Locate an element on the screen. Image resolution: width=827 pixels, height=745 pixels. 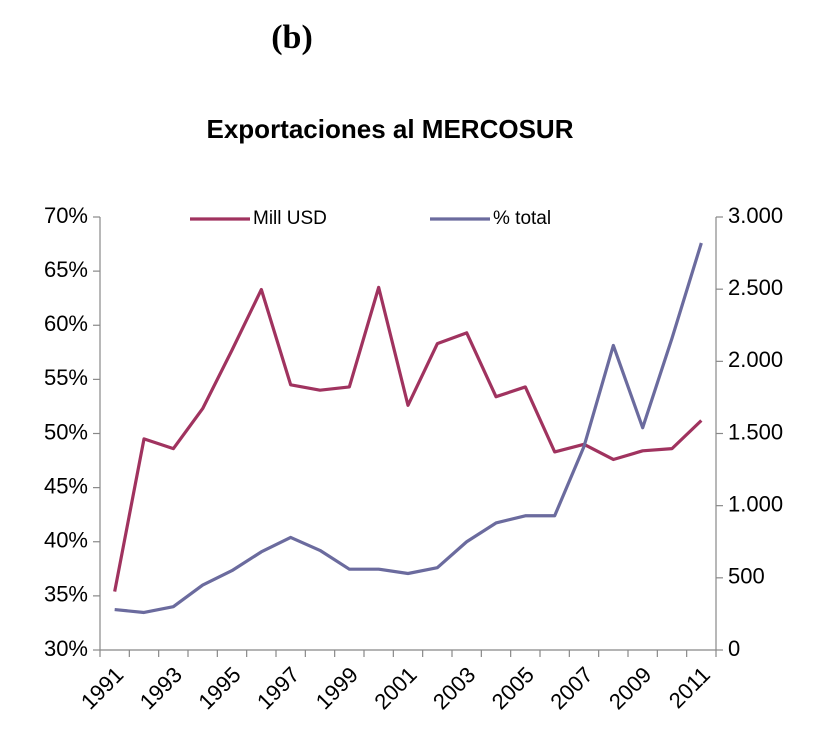
y2-tick-label: 500 is located at coordinates (746, 576).